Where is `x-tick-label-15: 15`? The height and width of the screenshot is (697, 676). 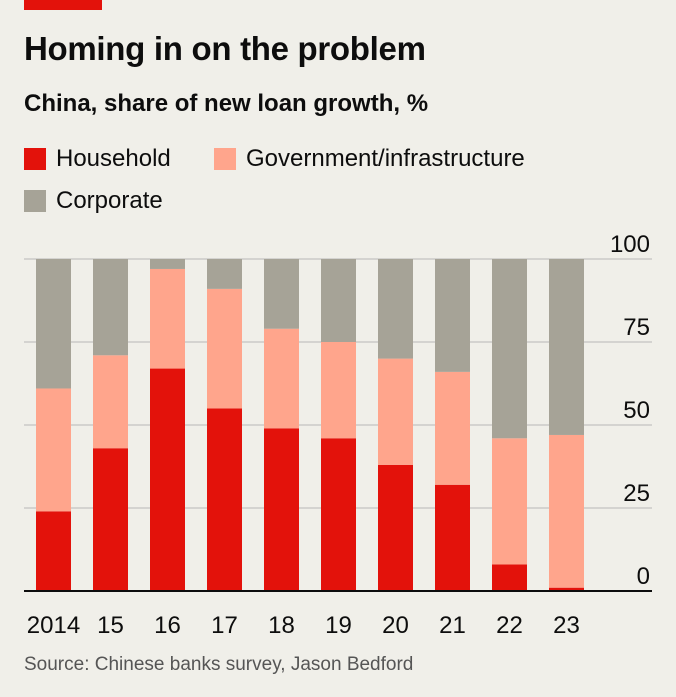 x-tick-label-15: 15 is located at coordinates (110, 625).